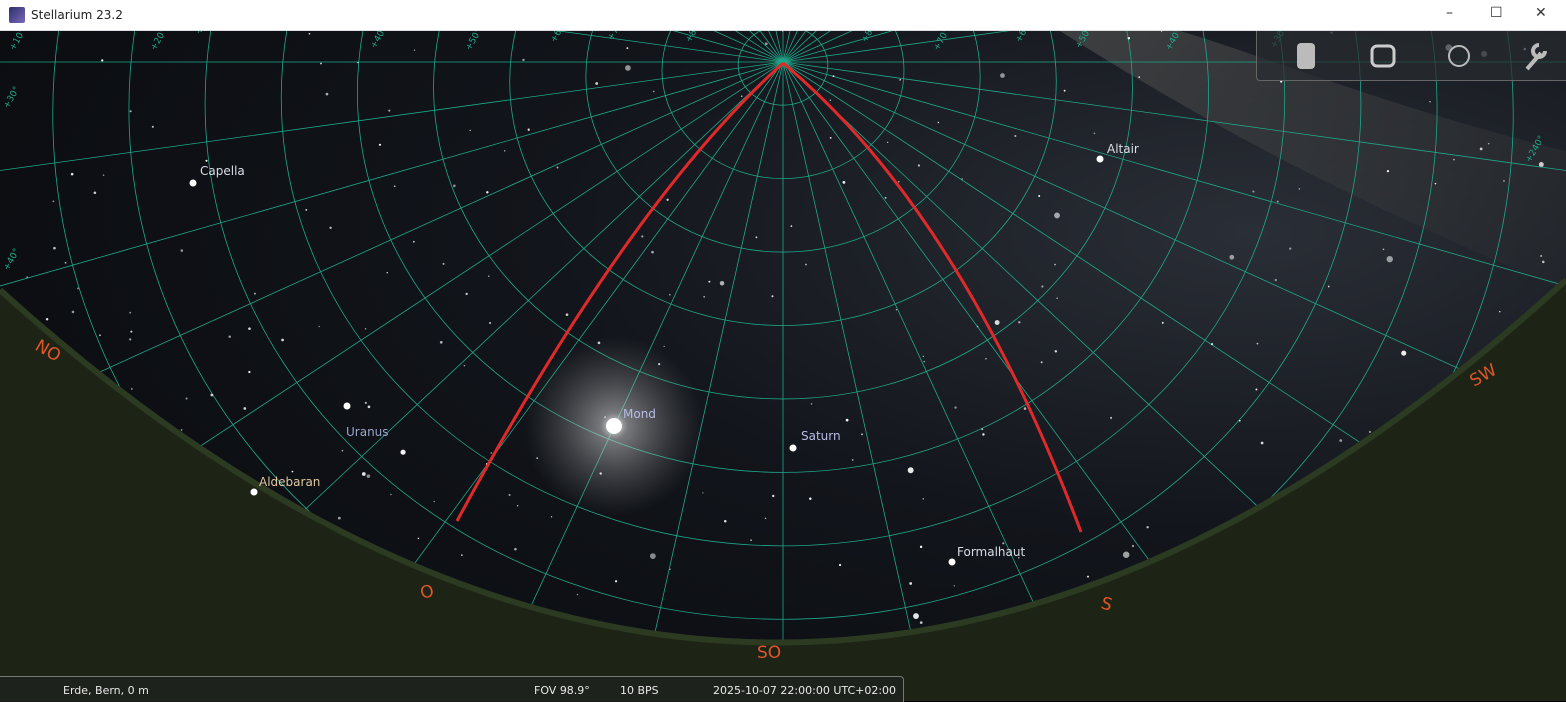 This screenshot has height=702, width=1566. What do you see at coordinates (204, 34) in the screenshot?
I see `grid-label: +30°` at bounding box center [204, 34].